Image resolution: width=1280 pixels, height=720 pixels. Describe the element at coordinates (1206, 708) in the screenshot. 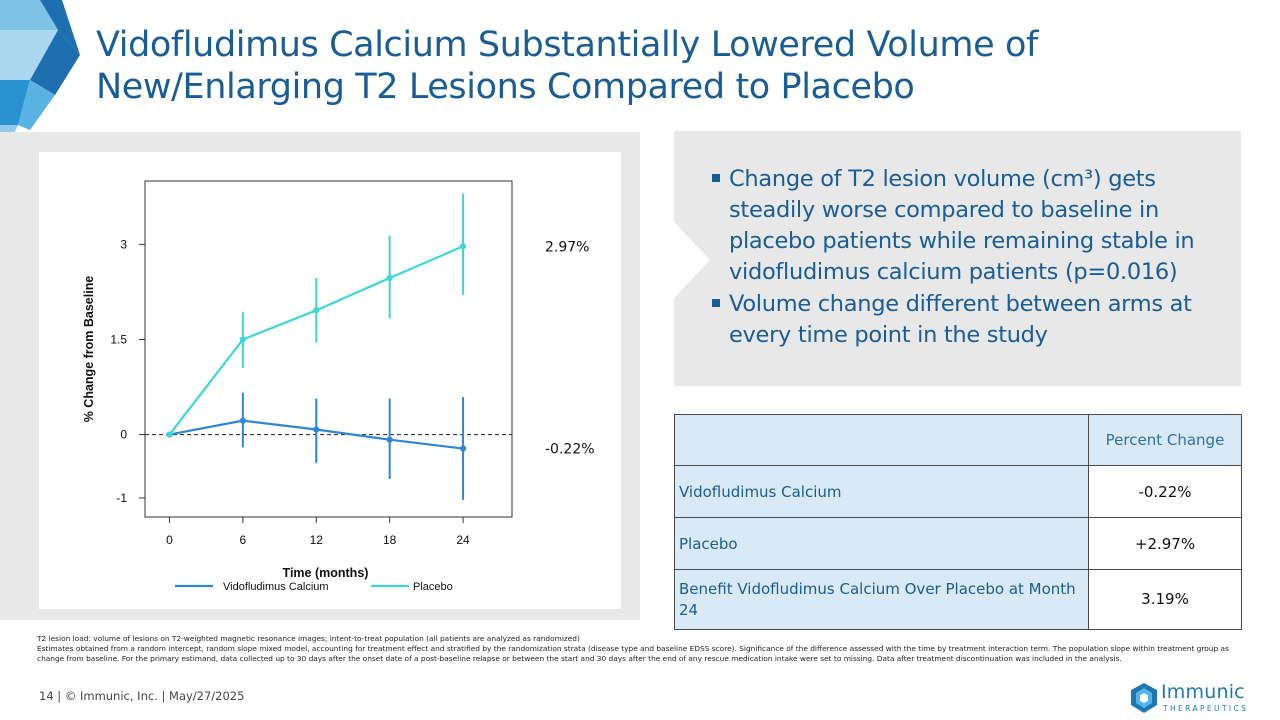

I see `logo-subtitle: THERAPEUTICS` at that location.